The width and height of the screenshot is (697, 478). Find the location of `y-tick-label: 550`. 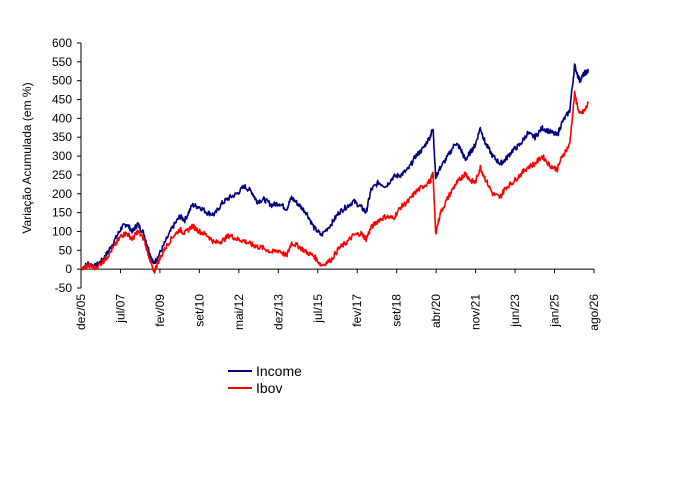

y-tick-label: 550 is located at coordinates (62, 62).